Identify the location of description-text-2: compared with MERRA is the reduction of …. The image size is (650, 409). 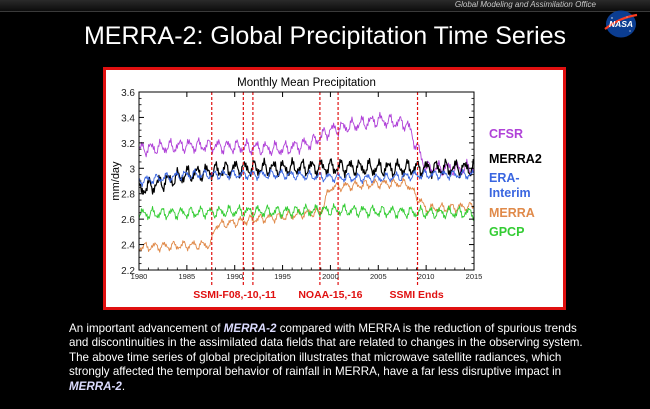
(326, 350).